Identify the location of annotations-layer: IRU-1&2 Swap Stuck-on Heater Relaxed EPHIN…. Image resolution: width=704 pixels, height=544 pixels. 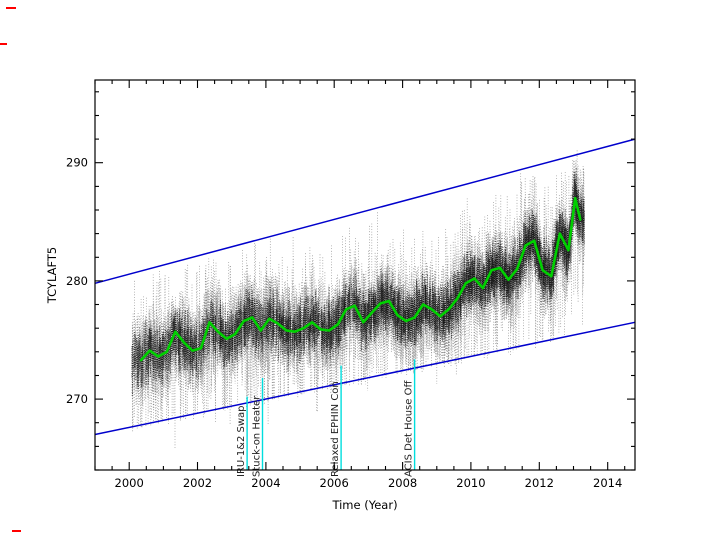
(326, 418).